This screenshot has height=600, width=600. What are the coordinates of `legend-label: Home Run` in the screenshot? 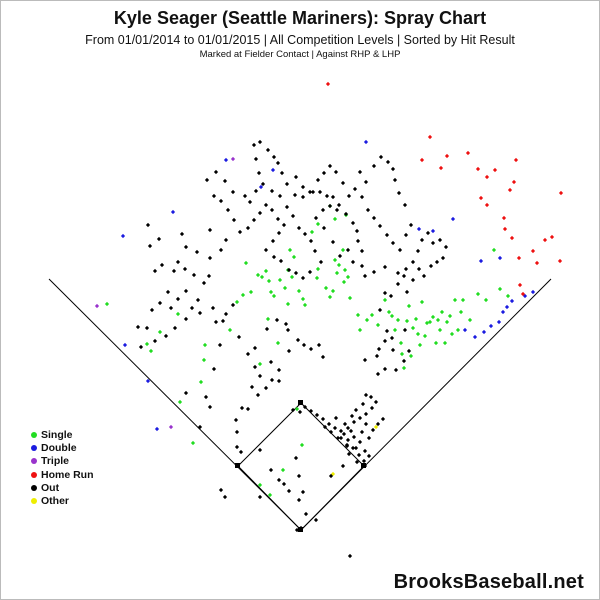 It's located at (67, 474).